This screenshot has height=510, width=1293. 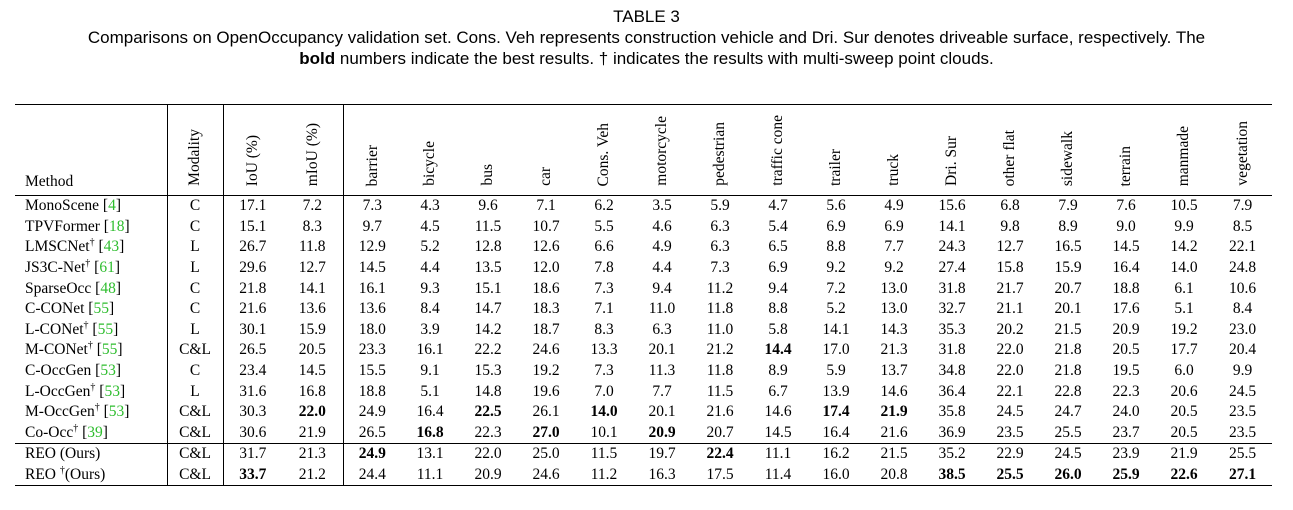 What do you see at coordinates (194, 150) in the screenshot?
I see `header-modality: Modality` at bounding box center [194, 150].